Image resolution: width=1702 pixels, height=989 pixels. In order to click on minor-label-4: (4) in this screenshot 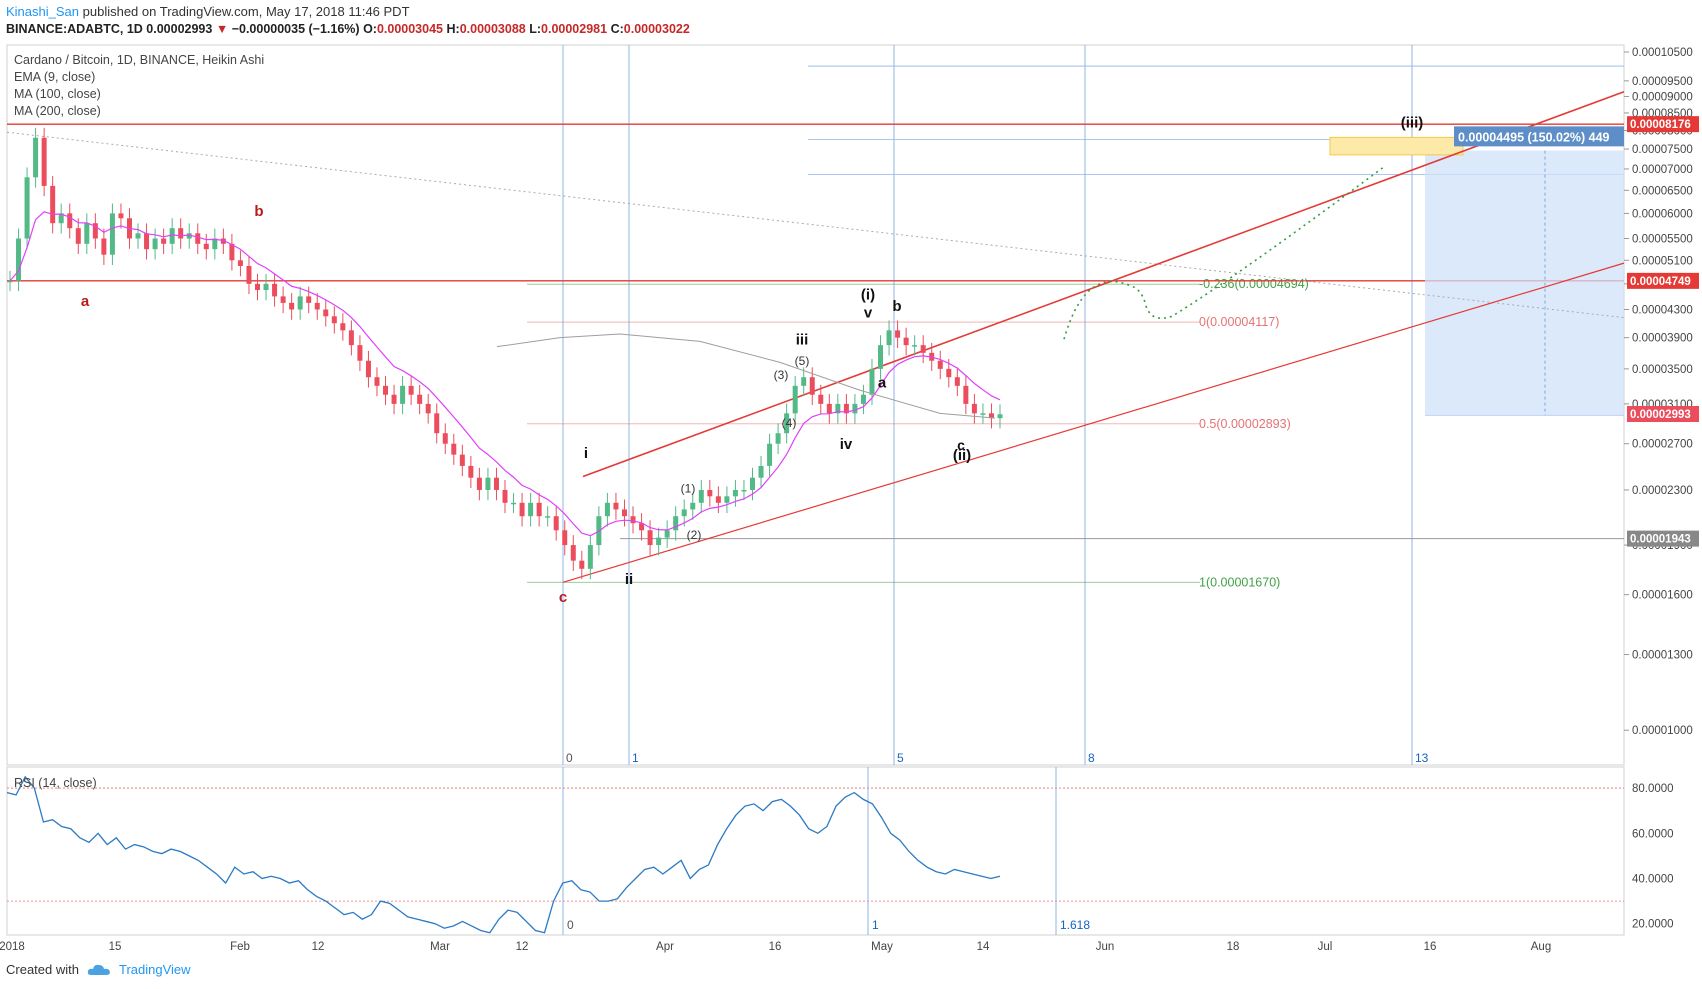, I will do `click(789, 423)`.